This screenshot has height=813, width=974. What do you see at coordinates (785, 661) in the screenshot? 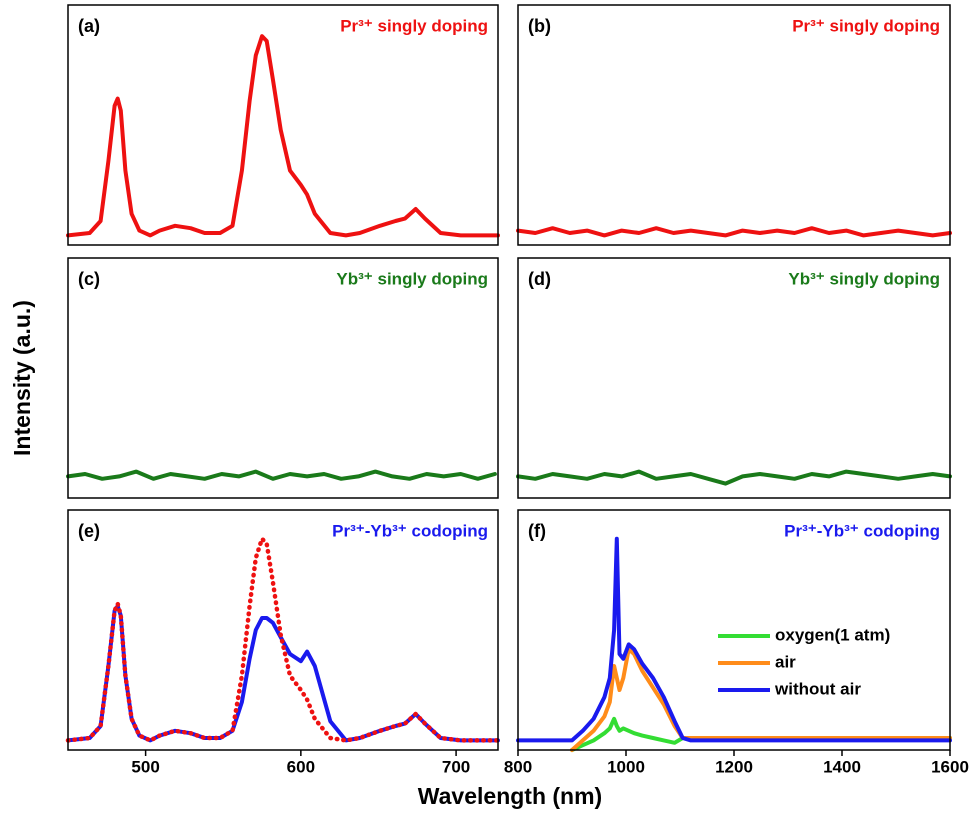
I see `legend-label: air` at bounding box center [785, 661].